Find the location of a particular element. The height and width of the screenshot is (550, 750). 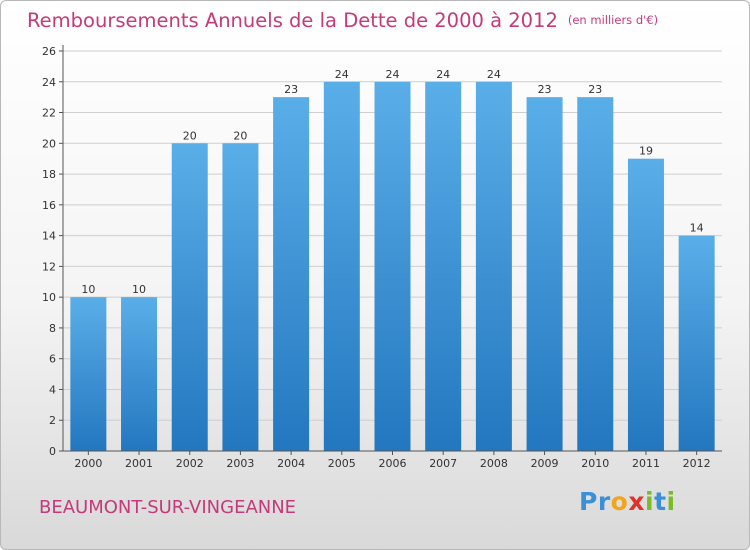

x-tick-label: 2008 is located at coordinates (494, 463).